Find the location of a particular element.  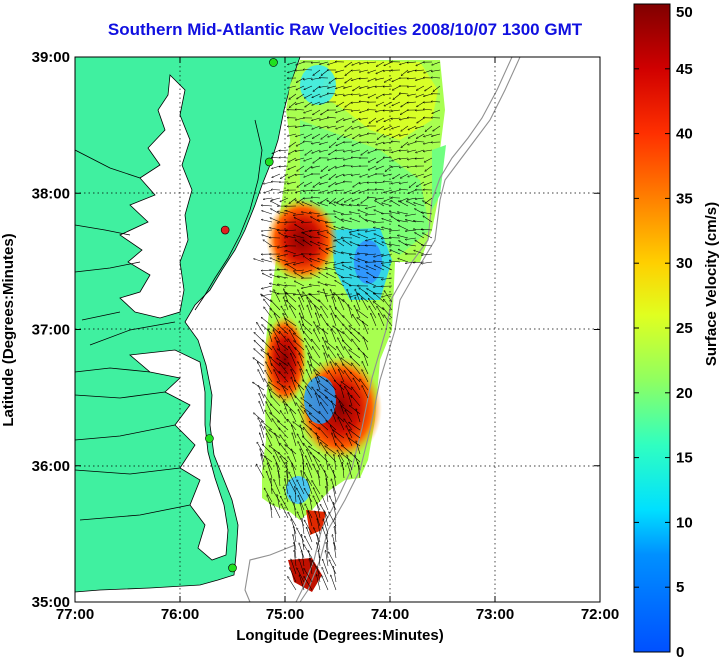

velocity-jet-chincoteague is located at coordinates (302, 240).